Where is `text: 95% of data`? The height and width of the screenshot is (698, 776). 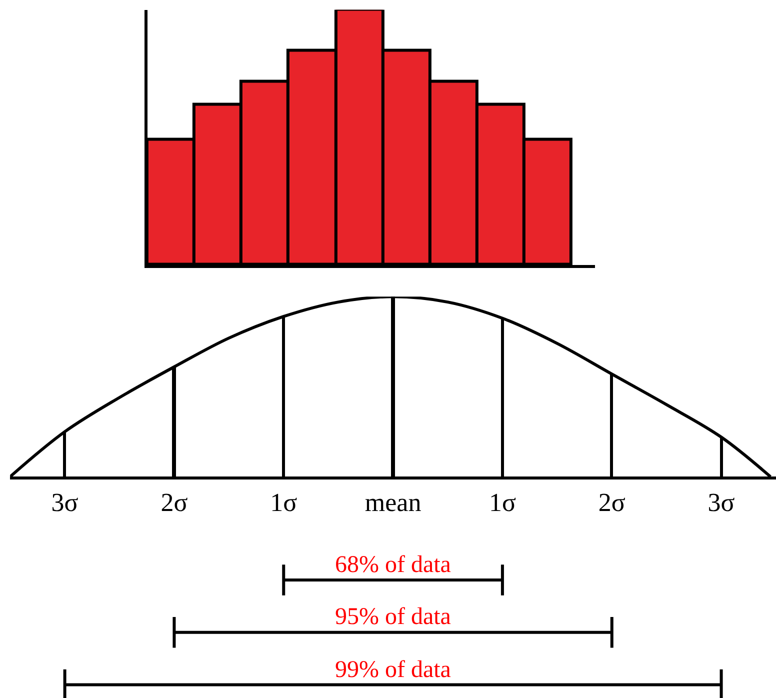
text: 95% of data is located at coordinates (393, 617).